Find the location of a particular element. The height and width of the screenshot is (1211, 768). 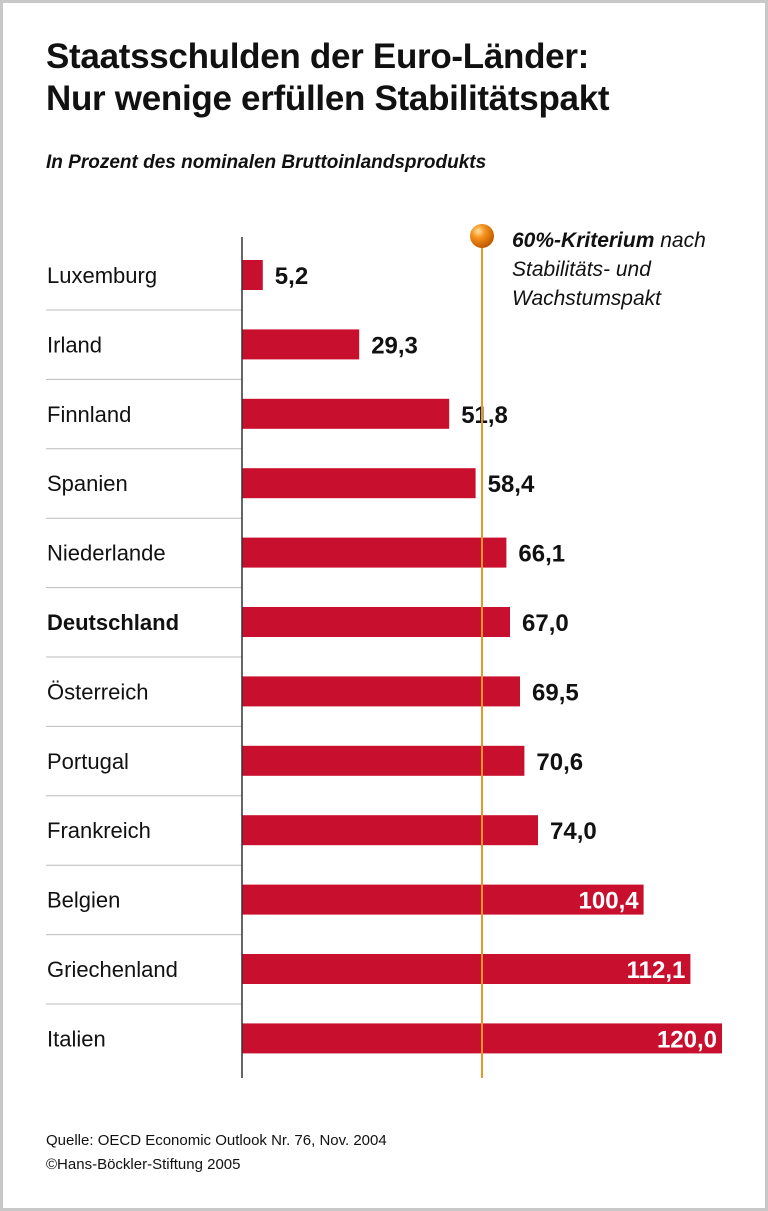

value-label: 69,5 is located at coordinates (555, 692).